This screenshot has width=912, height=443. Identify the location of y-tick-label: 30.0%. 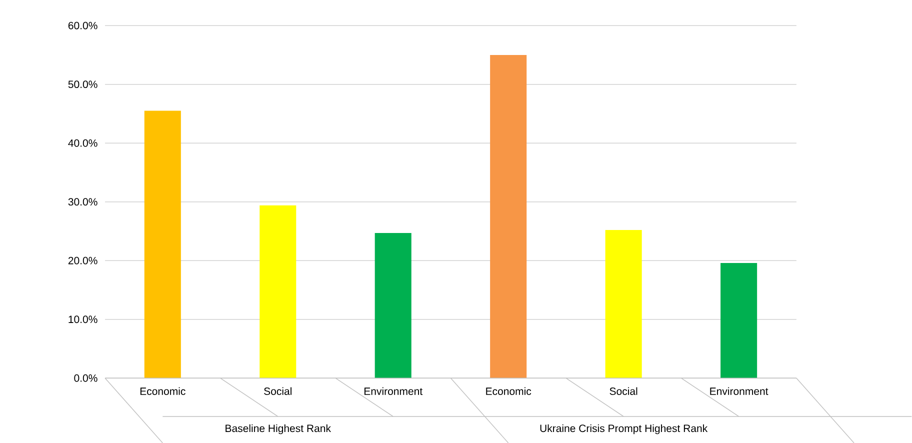
(83, 202).